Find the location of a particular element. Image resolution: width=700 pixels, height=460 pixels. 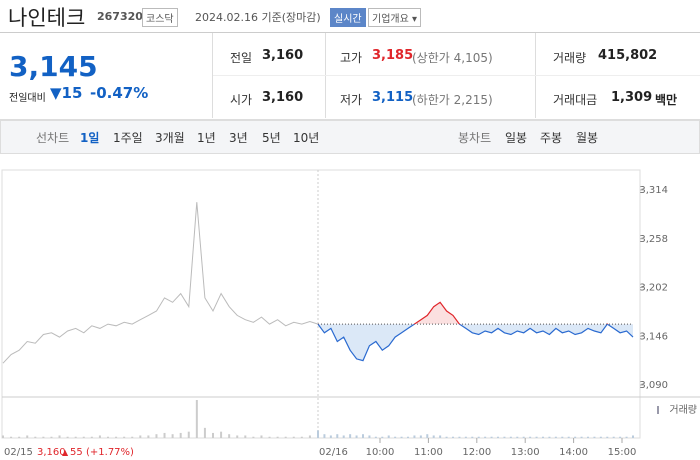

tab: 10년 is located at coordinates (306, 138).